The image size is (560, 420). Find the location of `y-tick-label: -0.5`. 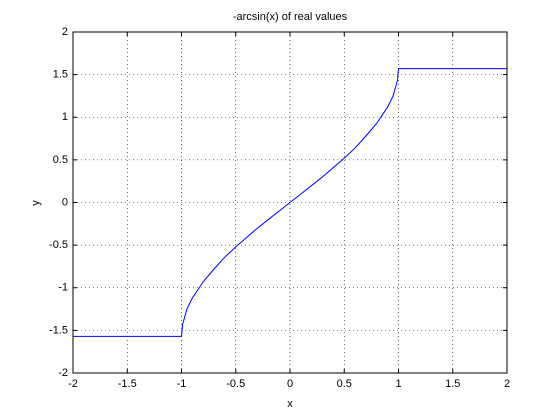

y-tick-label: -0.5 is located at coordinates (58, 245).